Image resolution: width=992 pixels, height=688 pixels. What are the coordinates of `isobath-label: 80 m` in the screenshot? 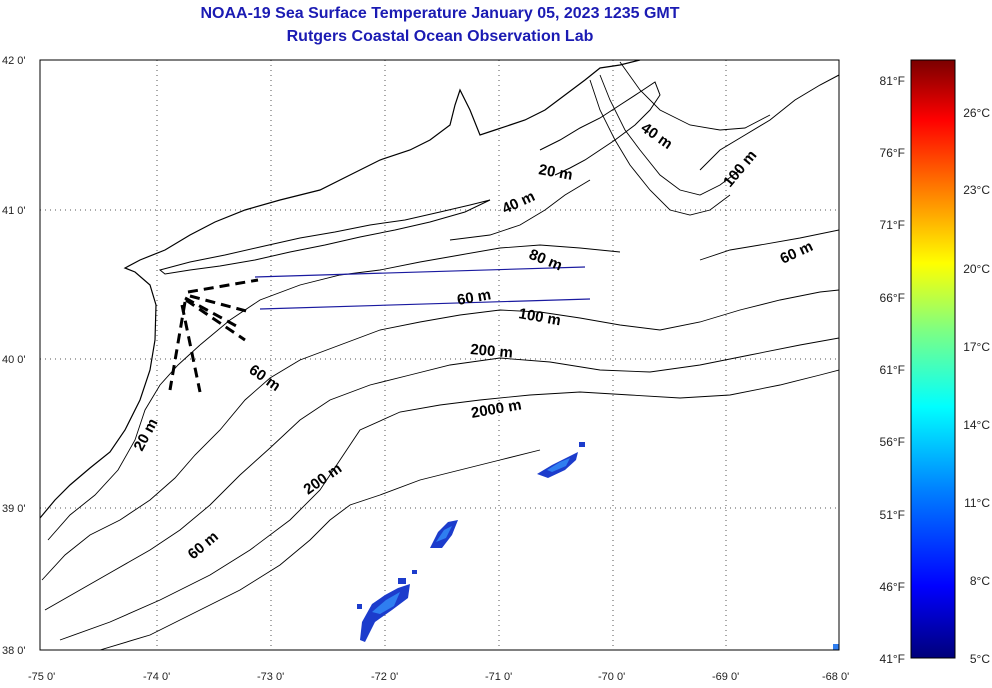 It's located at (546, 260).